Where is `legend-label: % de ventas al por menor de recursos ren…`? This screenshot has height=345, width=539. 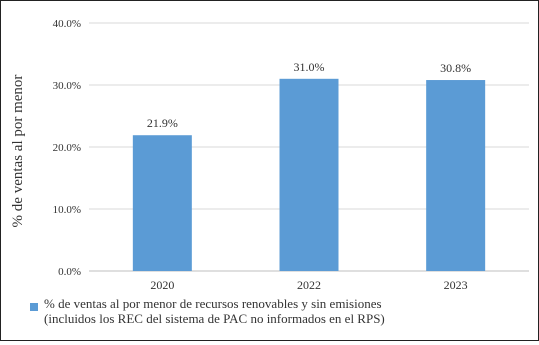 legend-label: % de ventas al por menor de recursos ren… is located at coordinates (214, 311).